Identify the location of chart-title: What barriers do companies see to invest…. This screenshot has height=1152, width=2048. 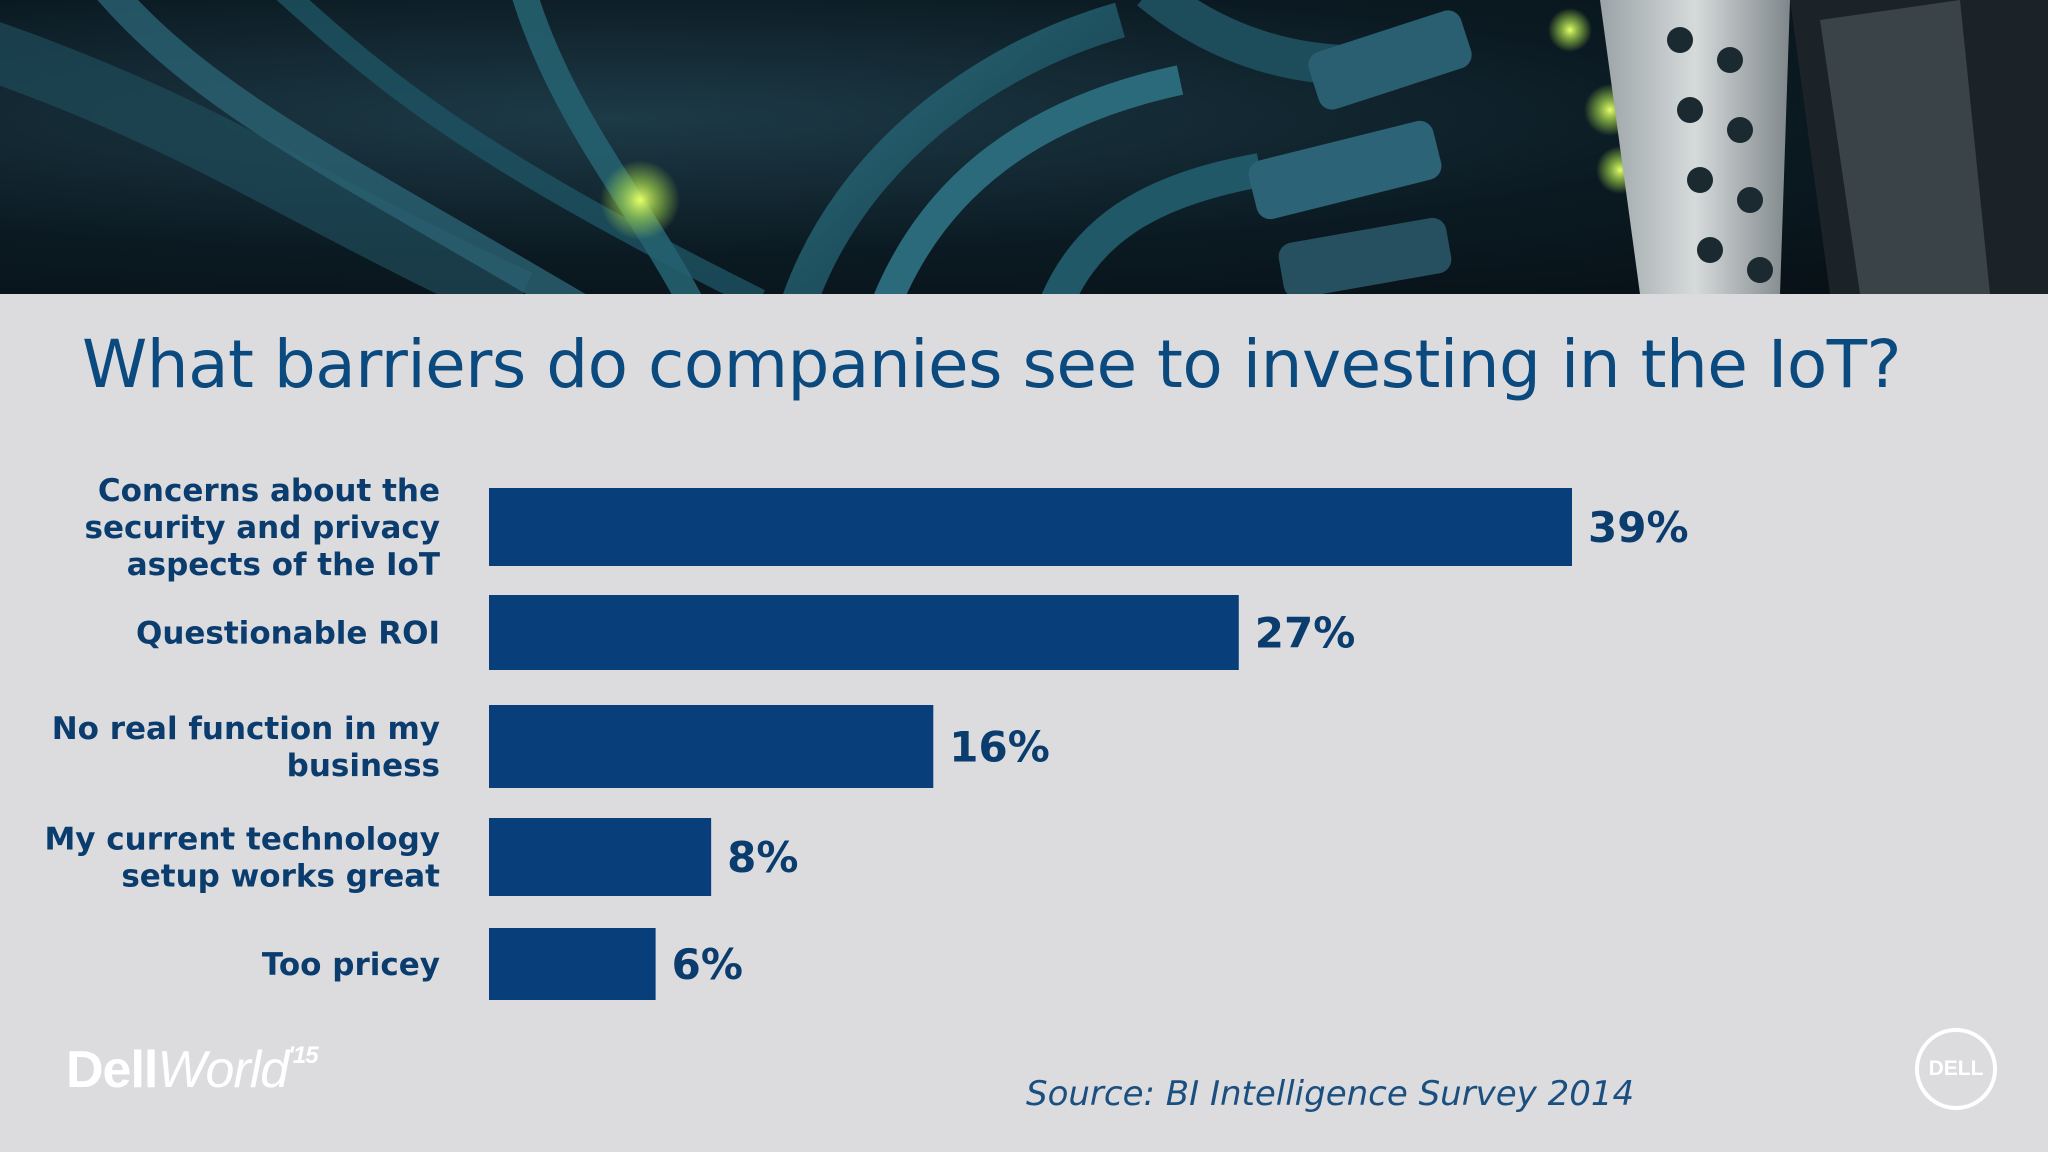
(992, 364).